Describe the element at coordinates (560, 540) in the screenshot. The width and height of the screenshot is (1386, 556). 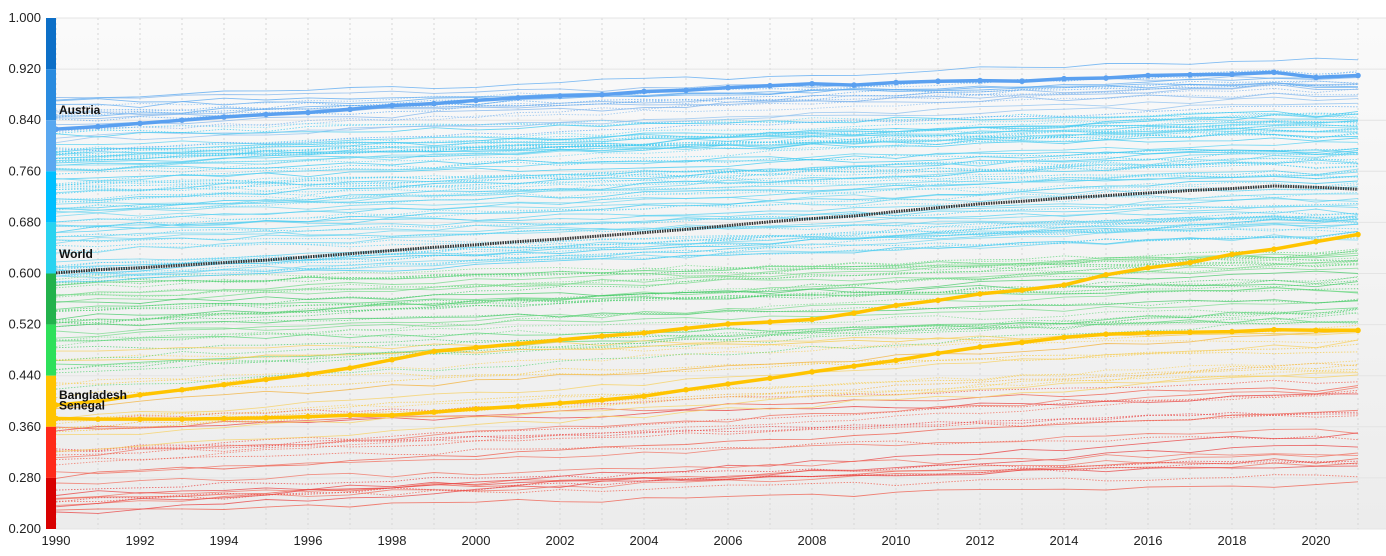
I see `x-tick-label: 2002` at that location.